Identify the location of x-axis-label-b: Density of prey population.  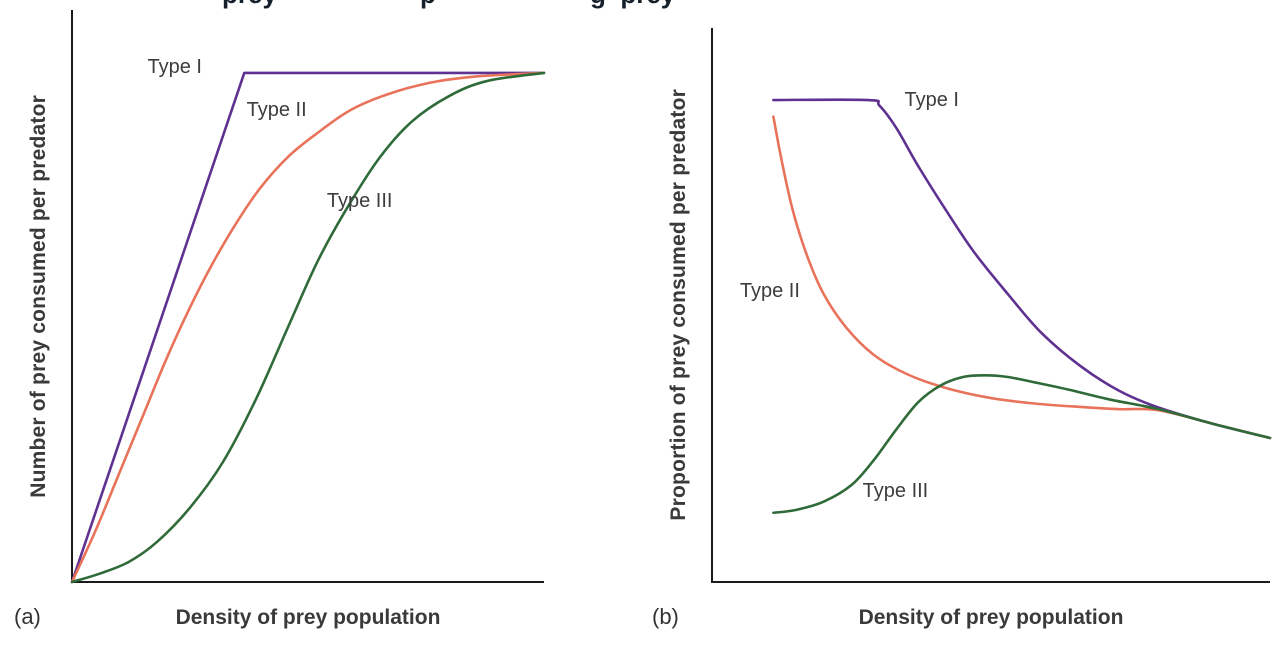
(991, 617).